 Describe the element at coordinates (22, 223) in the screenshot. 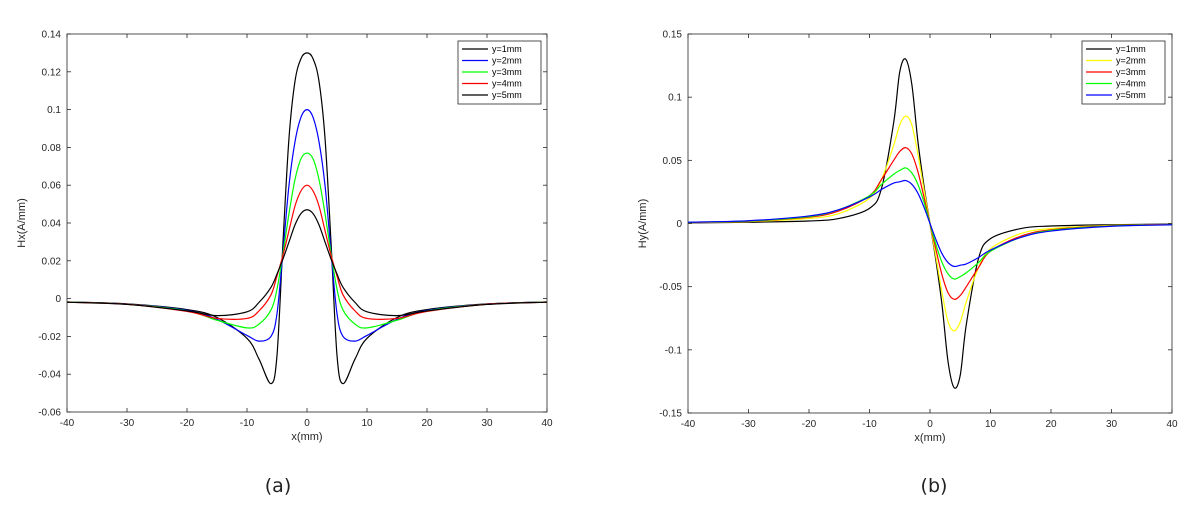

I see `y-axis-title: Hx(A/mm)` at that location.